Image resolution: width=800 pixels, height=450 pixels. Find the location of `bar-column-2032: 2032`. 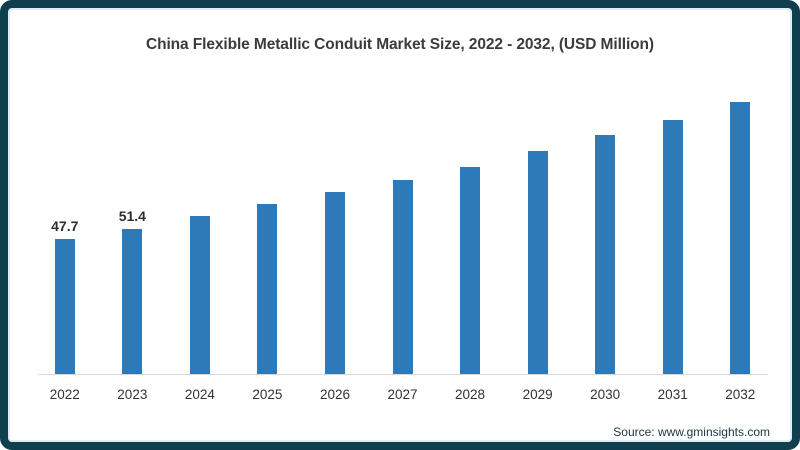

bar-column-2032: 2032 is located at coordinates (740, 246).